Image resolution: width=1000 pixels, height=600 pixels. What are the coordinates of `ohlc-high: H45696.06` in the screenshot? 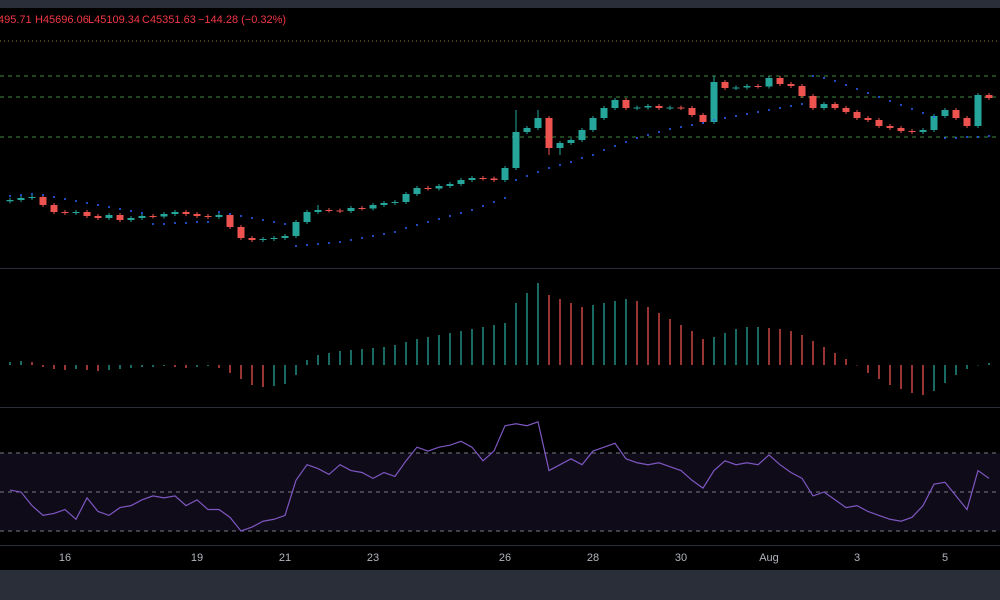 It's located at (62, 20).